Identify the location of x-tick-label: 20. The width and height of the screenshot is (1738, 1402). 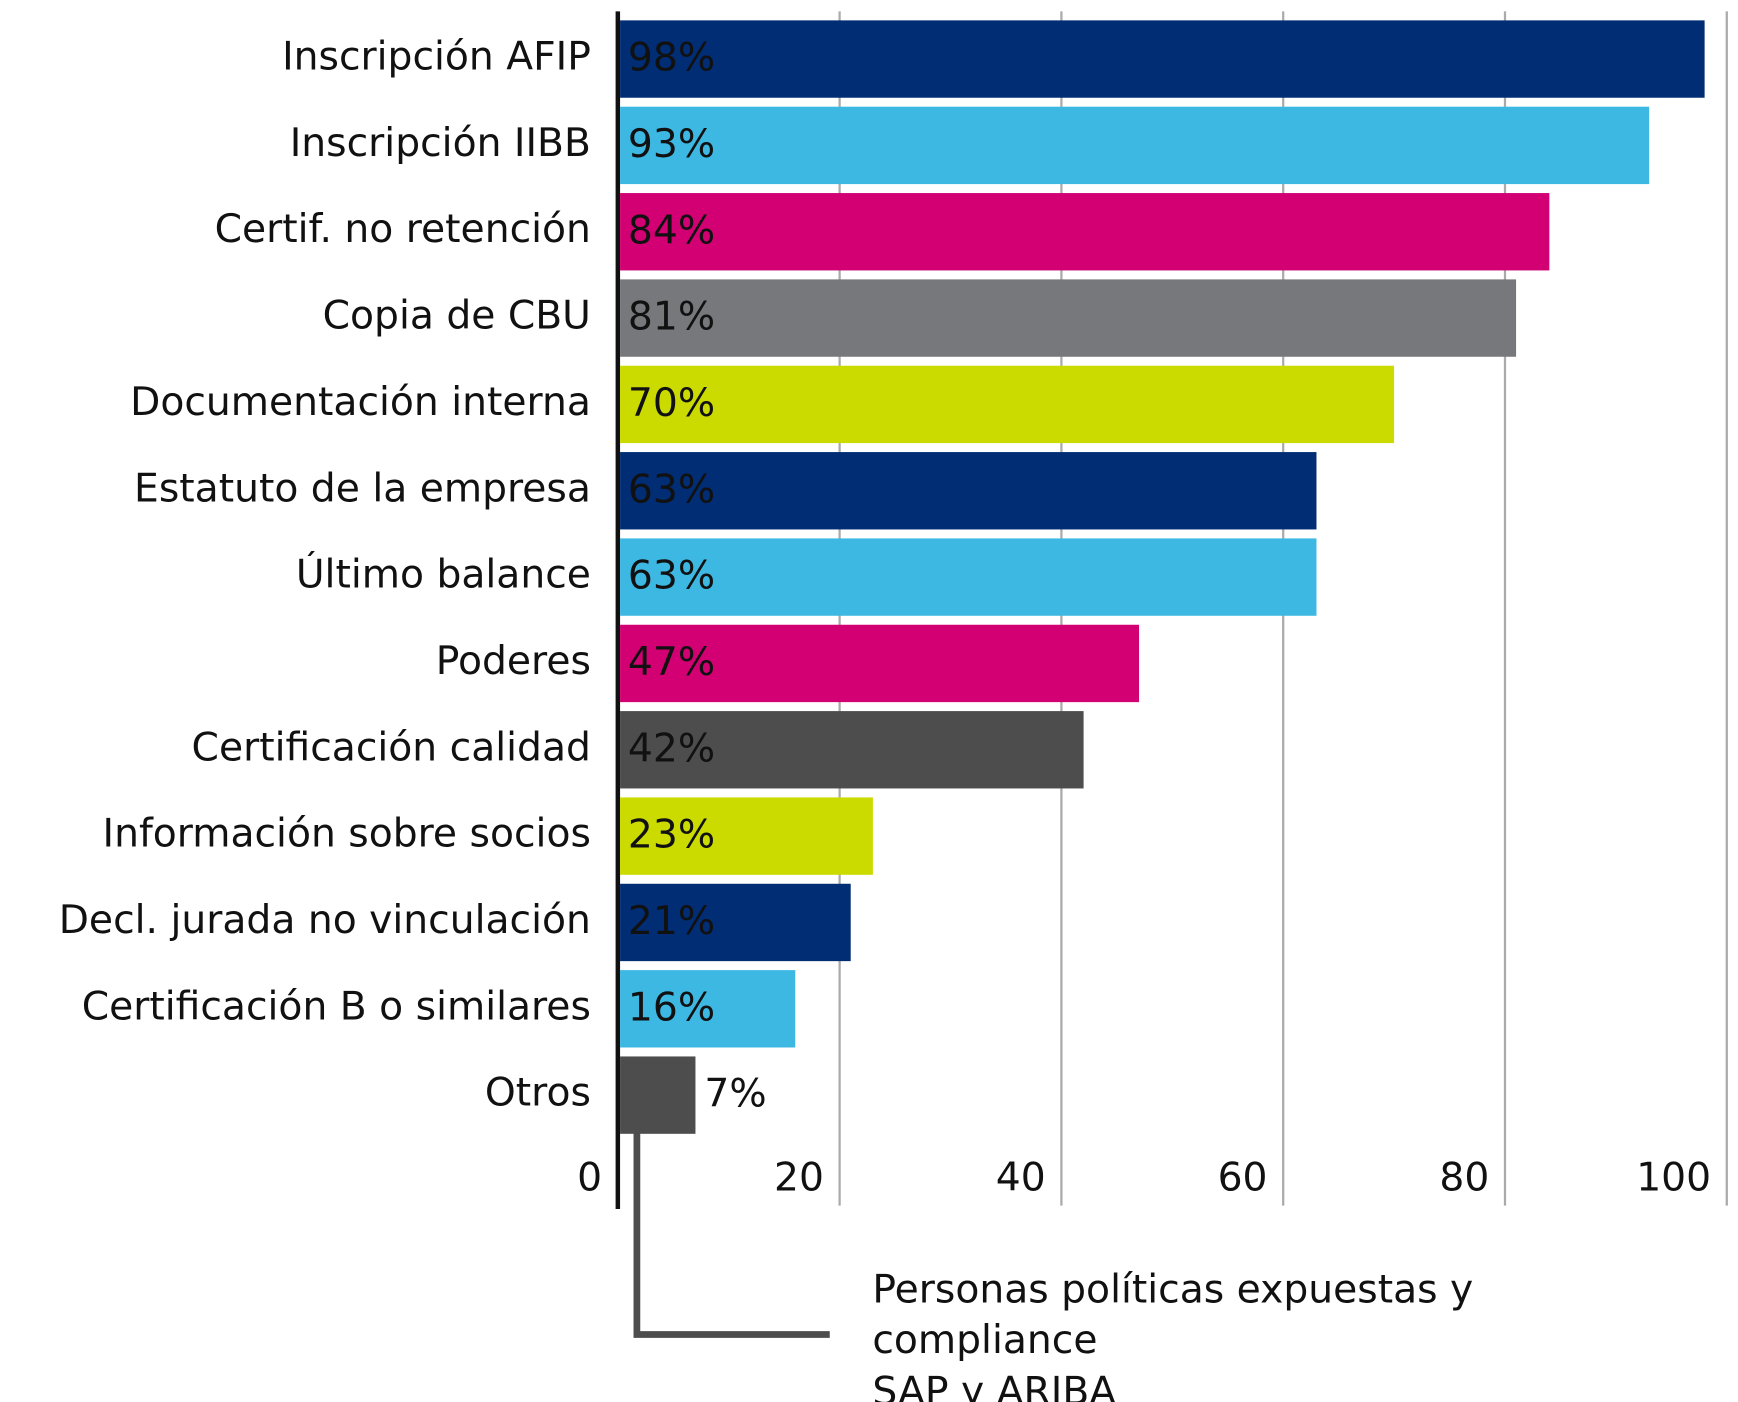
(799, 1177).